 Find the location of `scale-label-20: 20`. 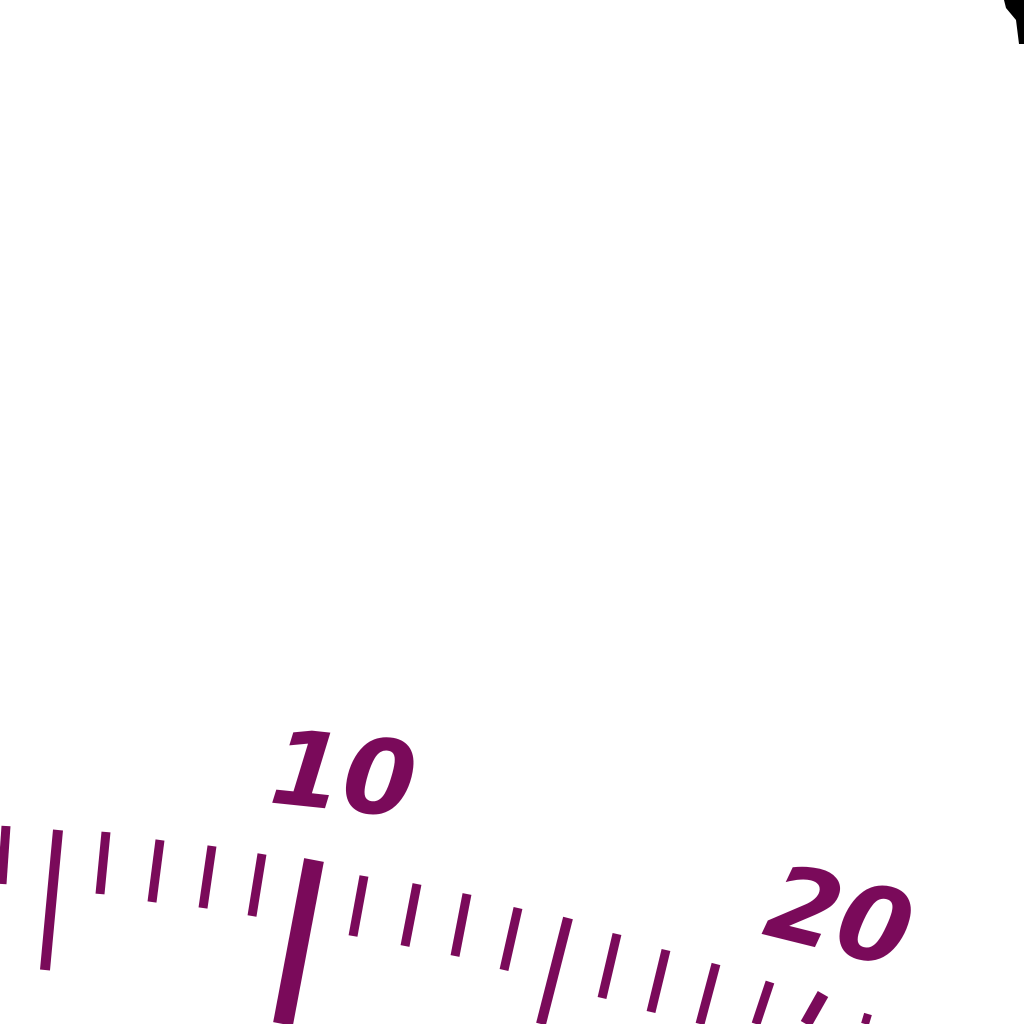

scale-label-20: 20 is located at coordinates (840, 916).